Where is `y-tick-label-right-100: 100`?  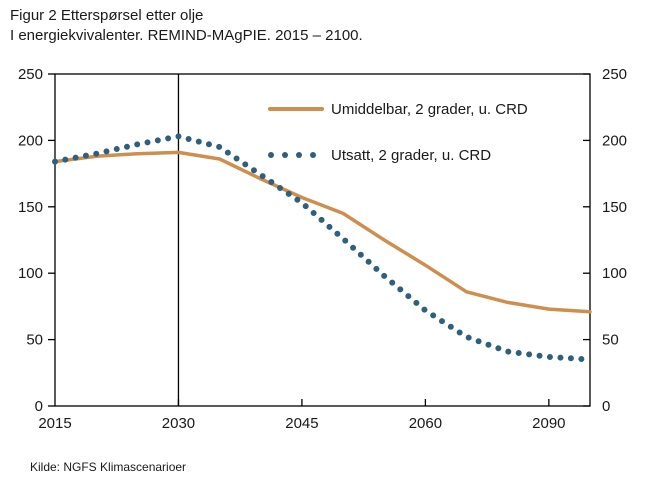
y-tick-label-right-100: 100 is located at coordinates (614, 273).